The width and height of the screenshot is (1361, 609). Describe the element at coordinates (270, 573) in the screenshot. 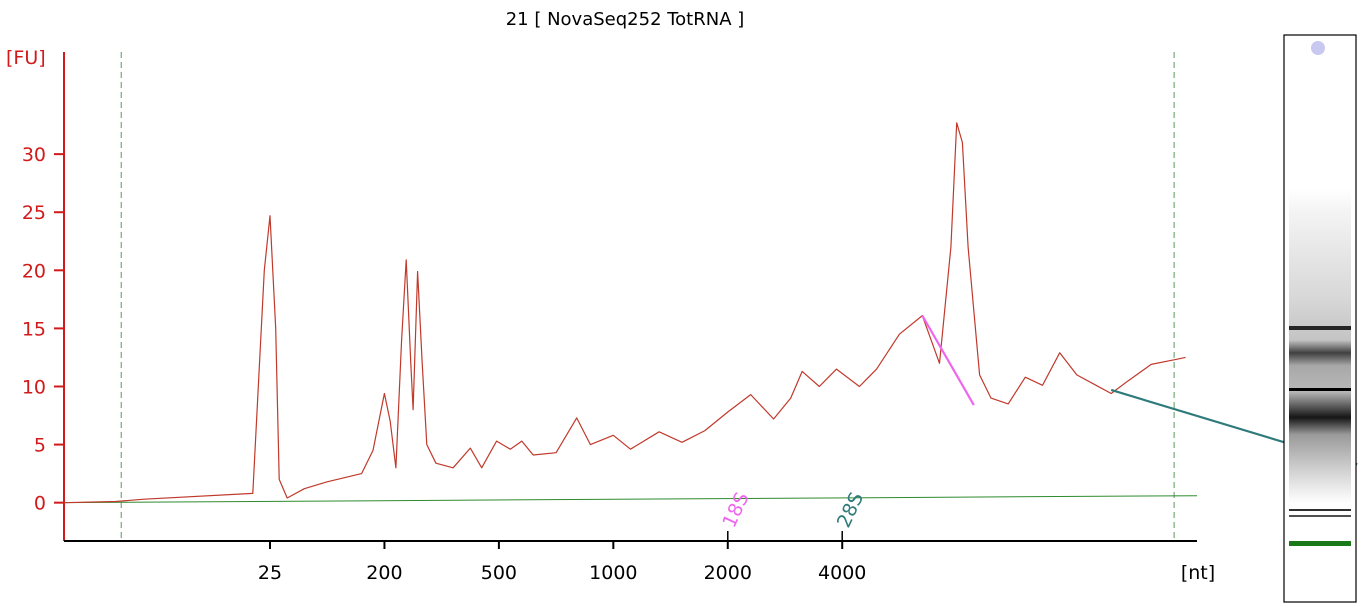

I see `x-tick-label: 25` at that location.